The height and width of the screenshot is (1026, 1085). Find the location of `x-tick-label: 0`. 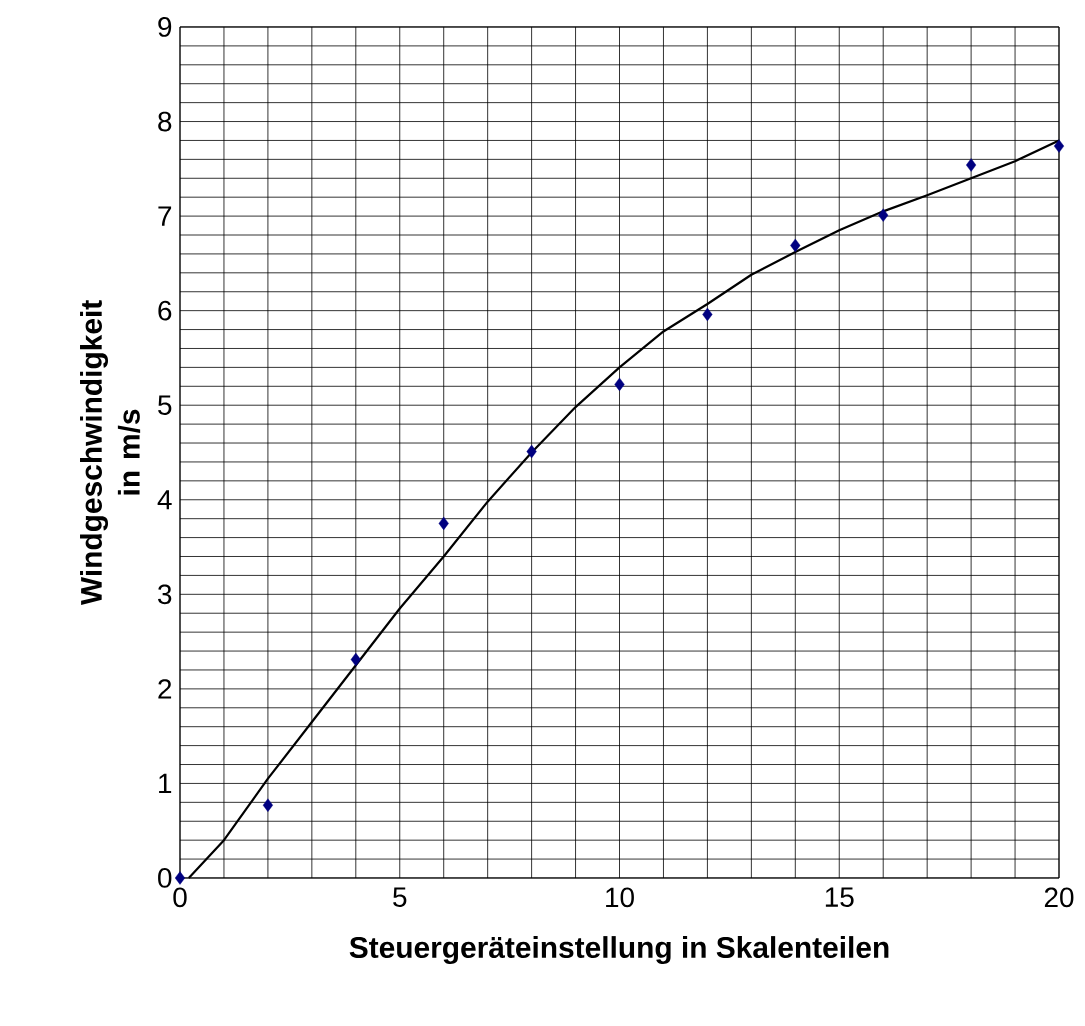

x-tick-label: 0 is located at coordinates (180, 897).